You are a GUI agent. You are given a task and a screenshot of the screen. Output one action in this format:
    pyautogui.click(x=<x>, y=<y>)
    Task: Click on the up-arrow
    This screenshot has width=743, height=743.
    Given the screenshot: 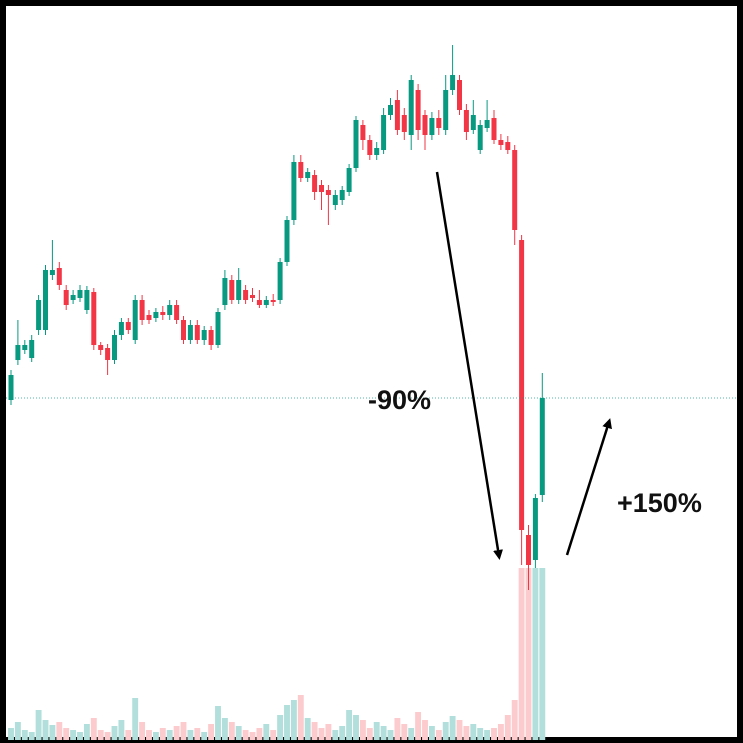 What is the action you would take?
    pyautogui.click(x=588, y=487)
    